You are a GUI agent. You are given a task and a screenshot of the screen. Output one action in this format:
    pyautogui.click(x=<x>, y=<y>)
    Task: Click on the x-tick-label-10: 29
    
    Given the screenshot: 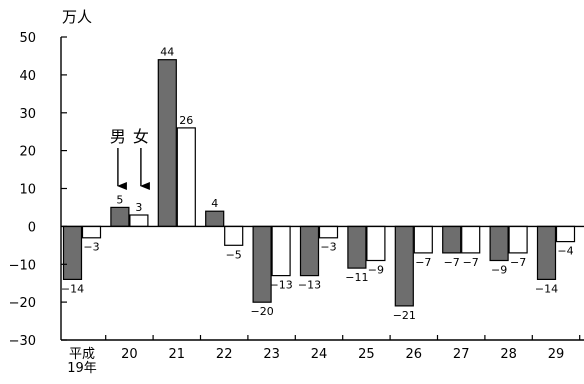 What is the action you would take?
    pyautogui.click(x=556, y=354)
    